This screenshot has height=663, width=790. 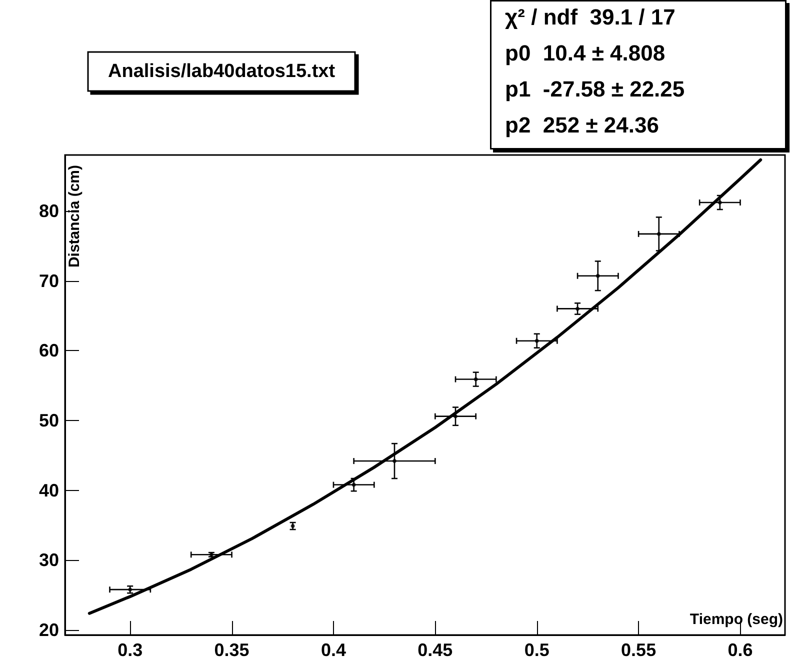 What do you see at coordinates (595, 89) in the screenshot?
I see `text: p1 -27.58 ± 22.25` at bounding box center [595, 89].